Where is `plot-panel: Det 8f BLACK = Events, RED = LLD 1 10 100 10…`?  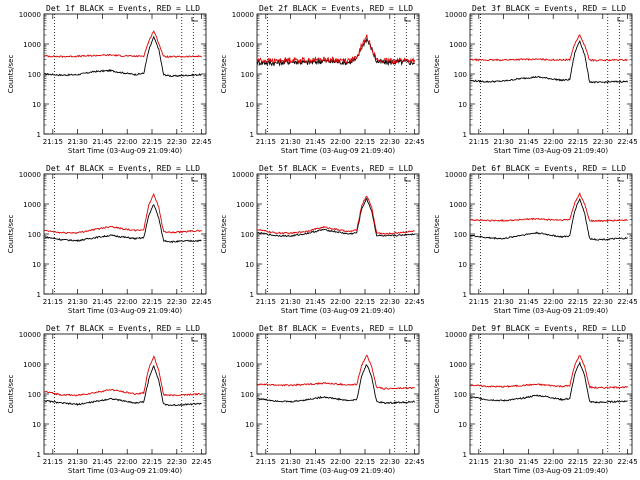 plot-panel: Det 8f BLACK = Events, RED = LLD 1 10 100 10… is located at coordinates (322, 399).